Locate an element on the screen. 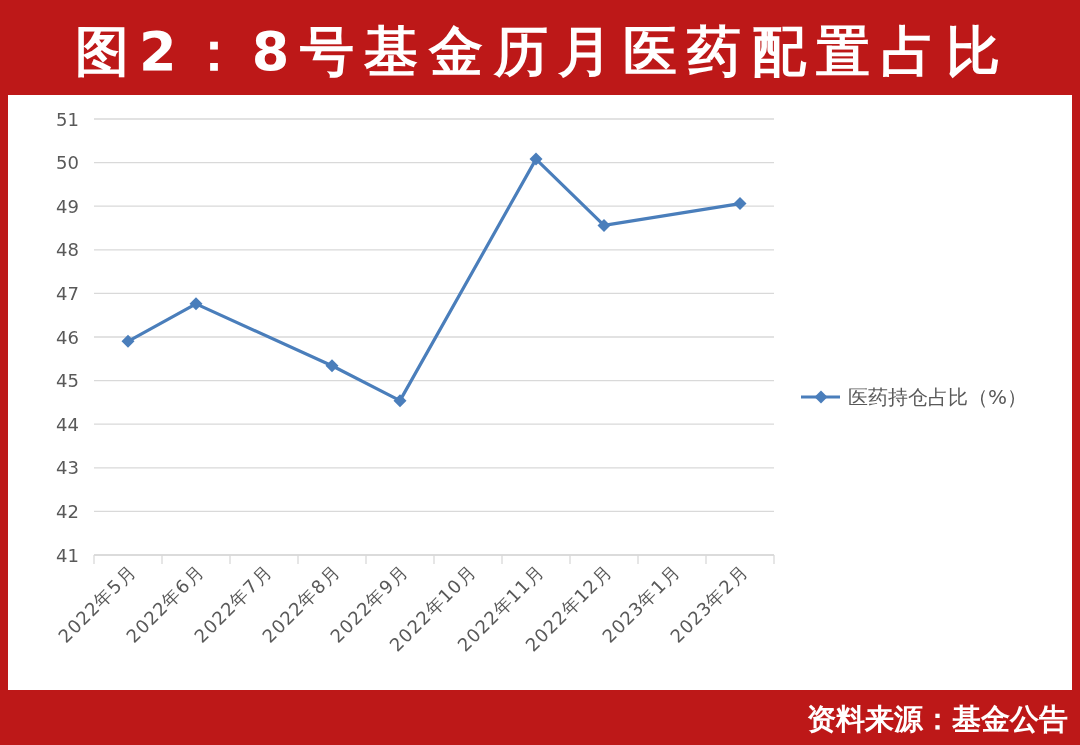 This screenshot has width=1080, height=745. text: 资料来源：基金公告 is located at coordinates (937, 719).